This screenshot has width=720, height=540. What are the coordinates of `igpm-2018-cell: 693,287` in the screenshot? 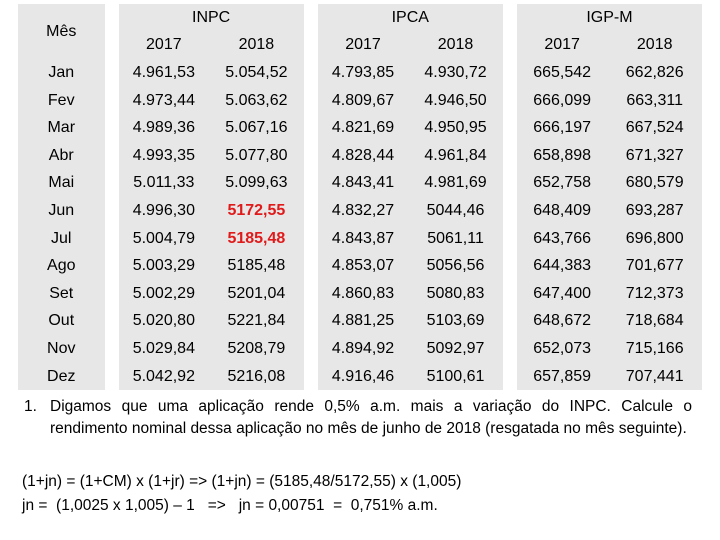 It's located at (654, 211).